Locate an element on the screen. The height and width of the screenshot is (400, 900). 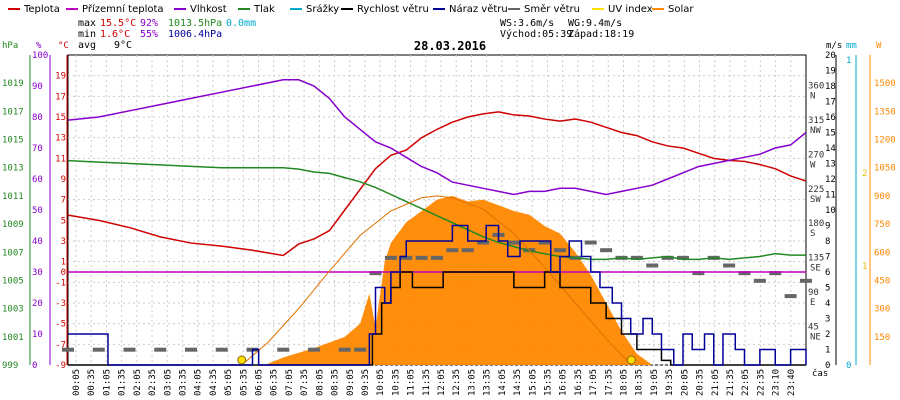
humidity-tick-7: 70 is located at coordinates (37, 149).